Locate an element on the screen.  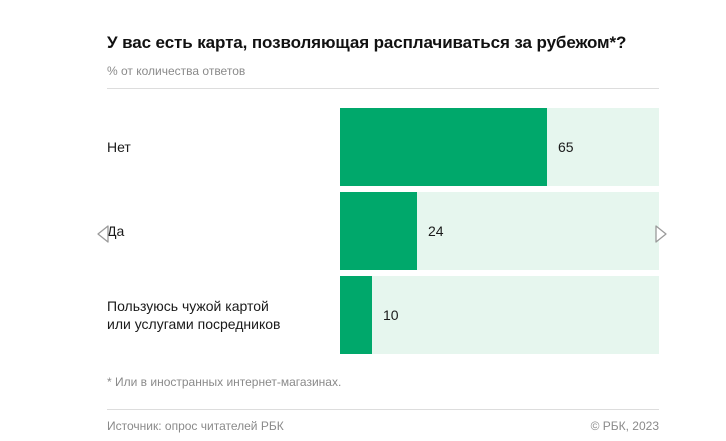
footnote: * Или в иностранных интернет-магазинах. is located at coordinates (224, 382).